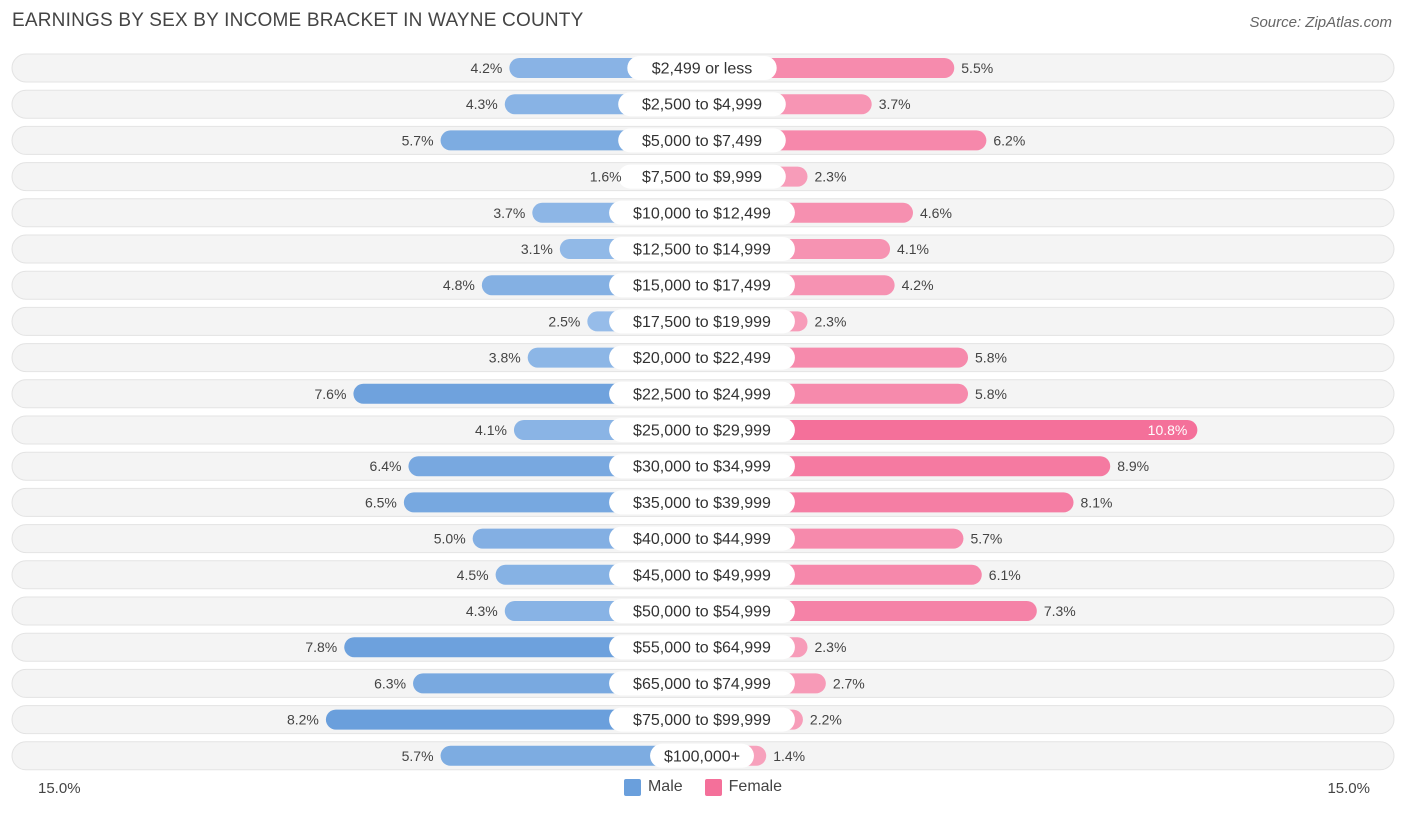 This screenshot has height=813, width=1406. I want to click on legend-item-female: Female, so click(743, 787).